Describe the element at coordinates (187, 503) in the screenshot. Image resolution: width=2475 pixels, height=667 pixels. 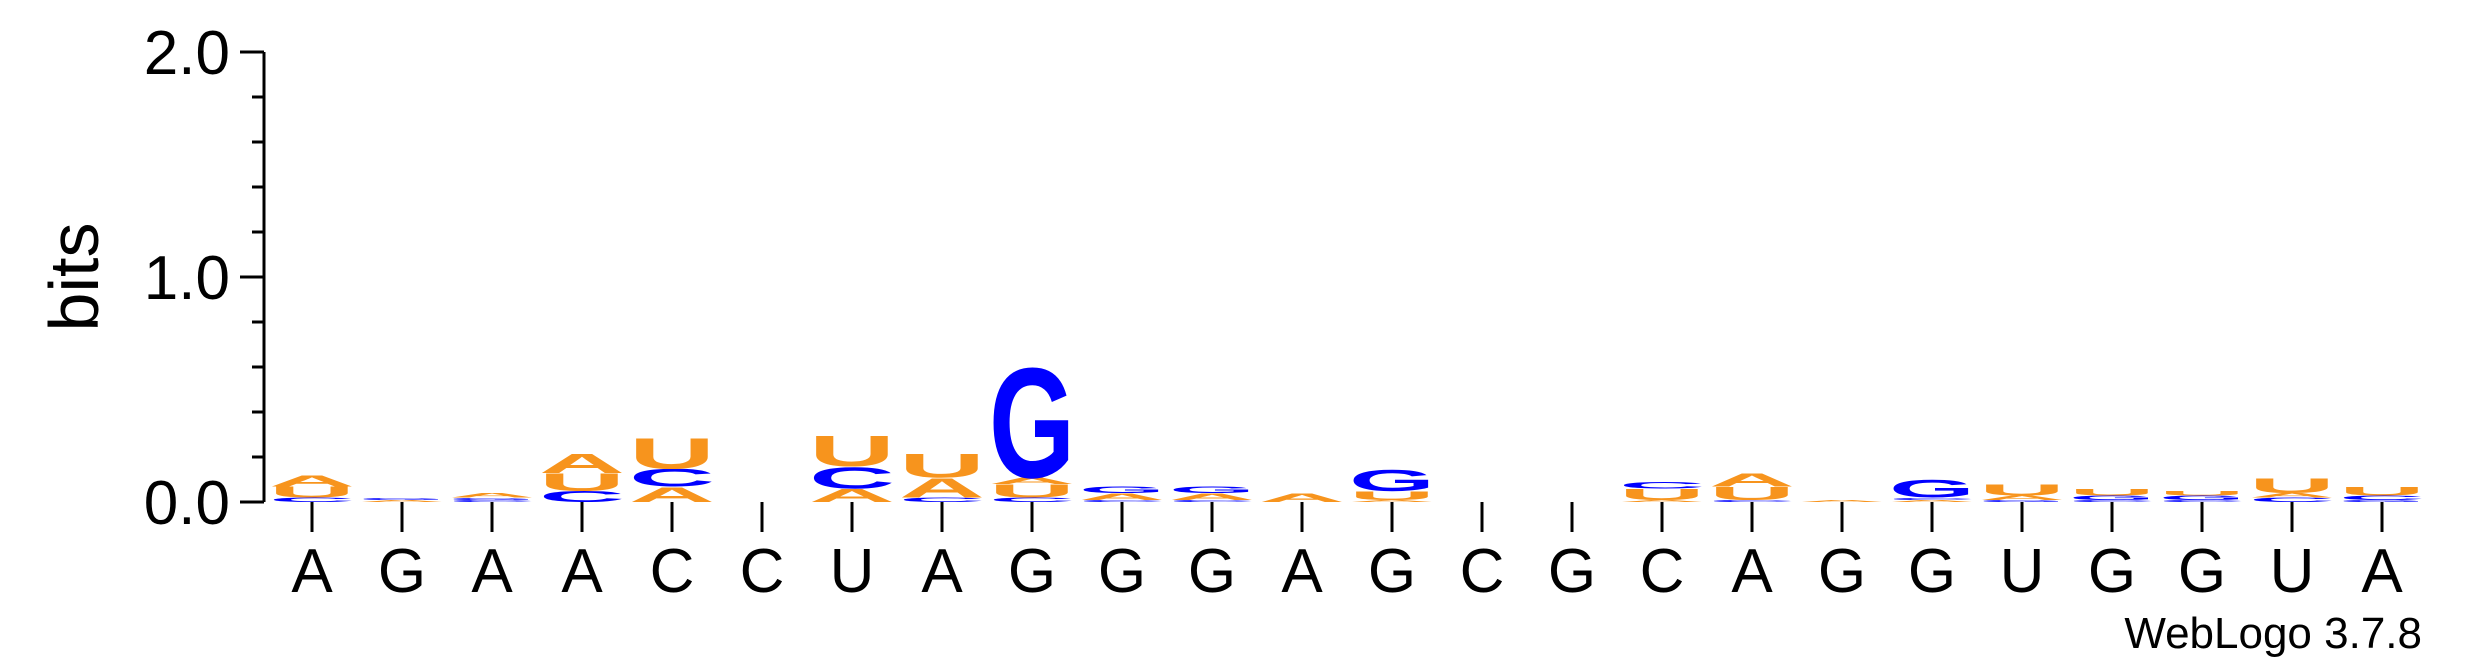
I see `y-tick-label: 0.0` at that location.